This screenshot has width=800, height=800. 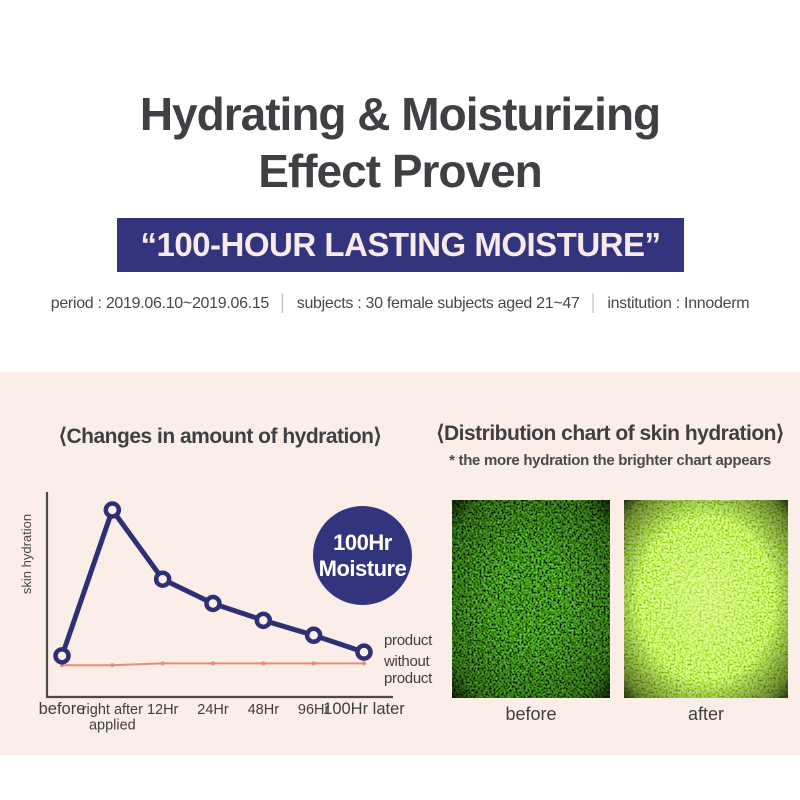 I want to click on right-panel-heading: ⟨Distribution chart of skin hydration⟩, so click(x=610, y=433).